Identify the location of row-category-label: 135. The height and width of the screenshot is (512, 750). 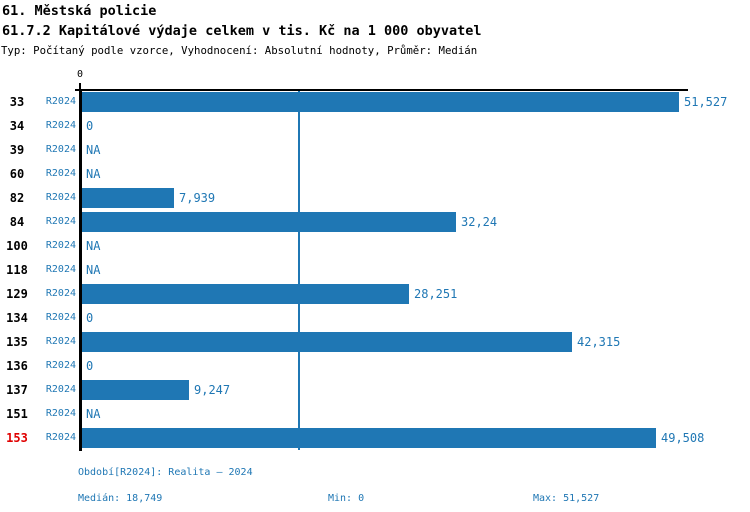
(17, 342).